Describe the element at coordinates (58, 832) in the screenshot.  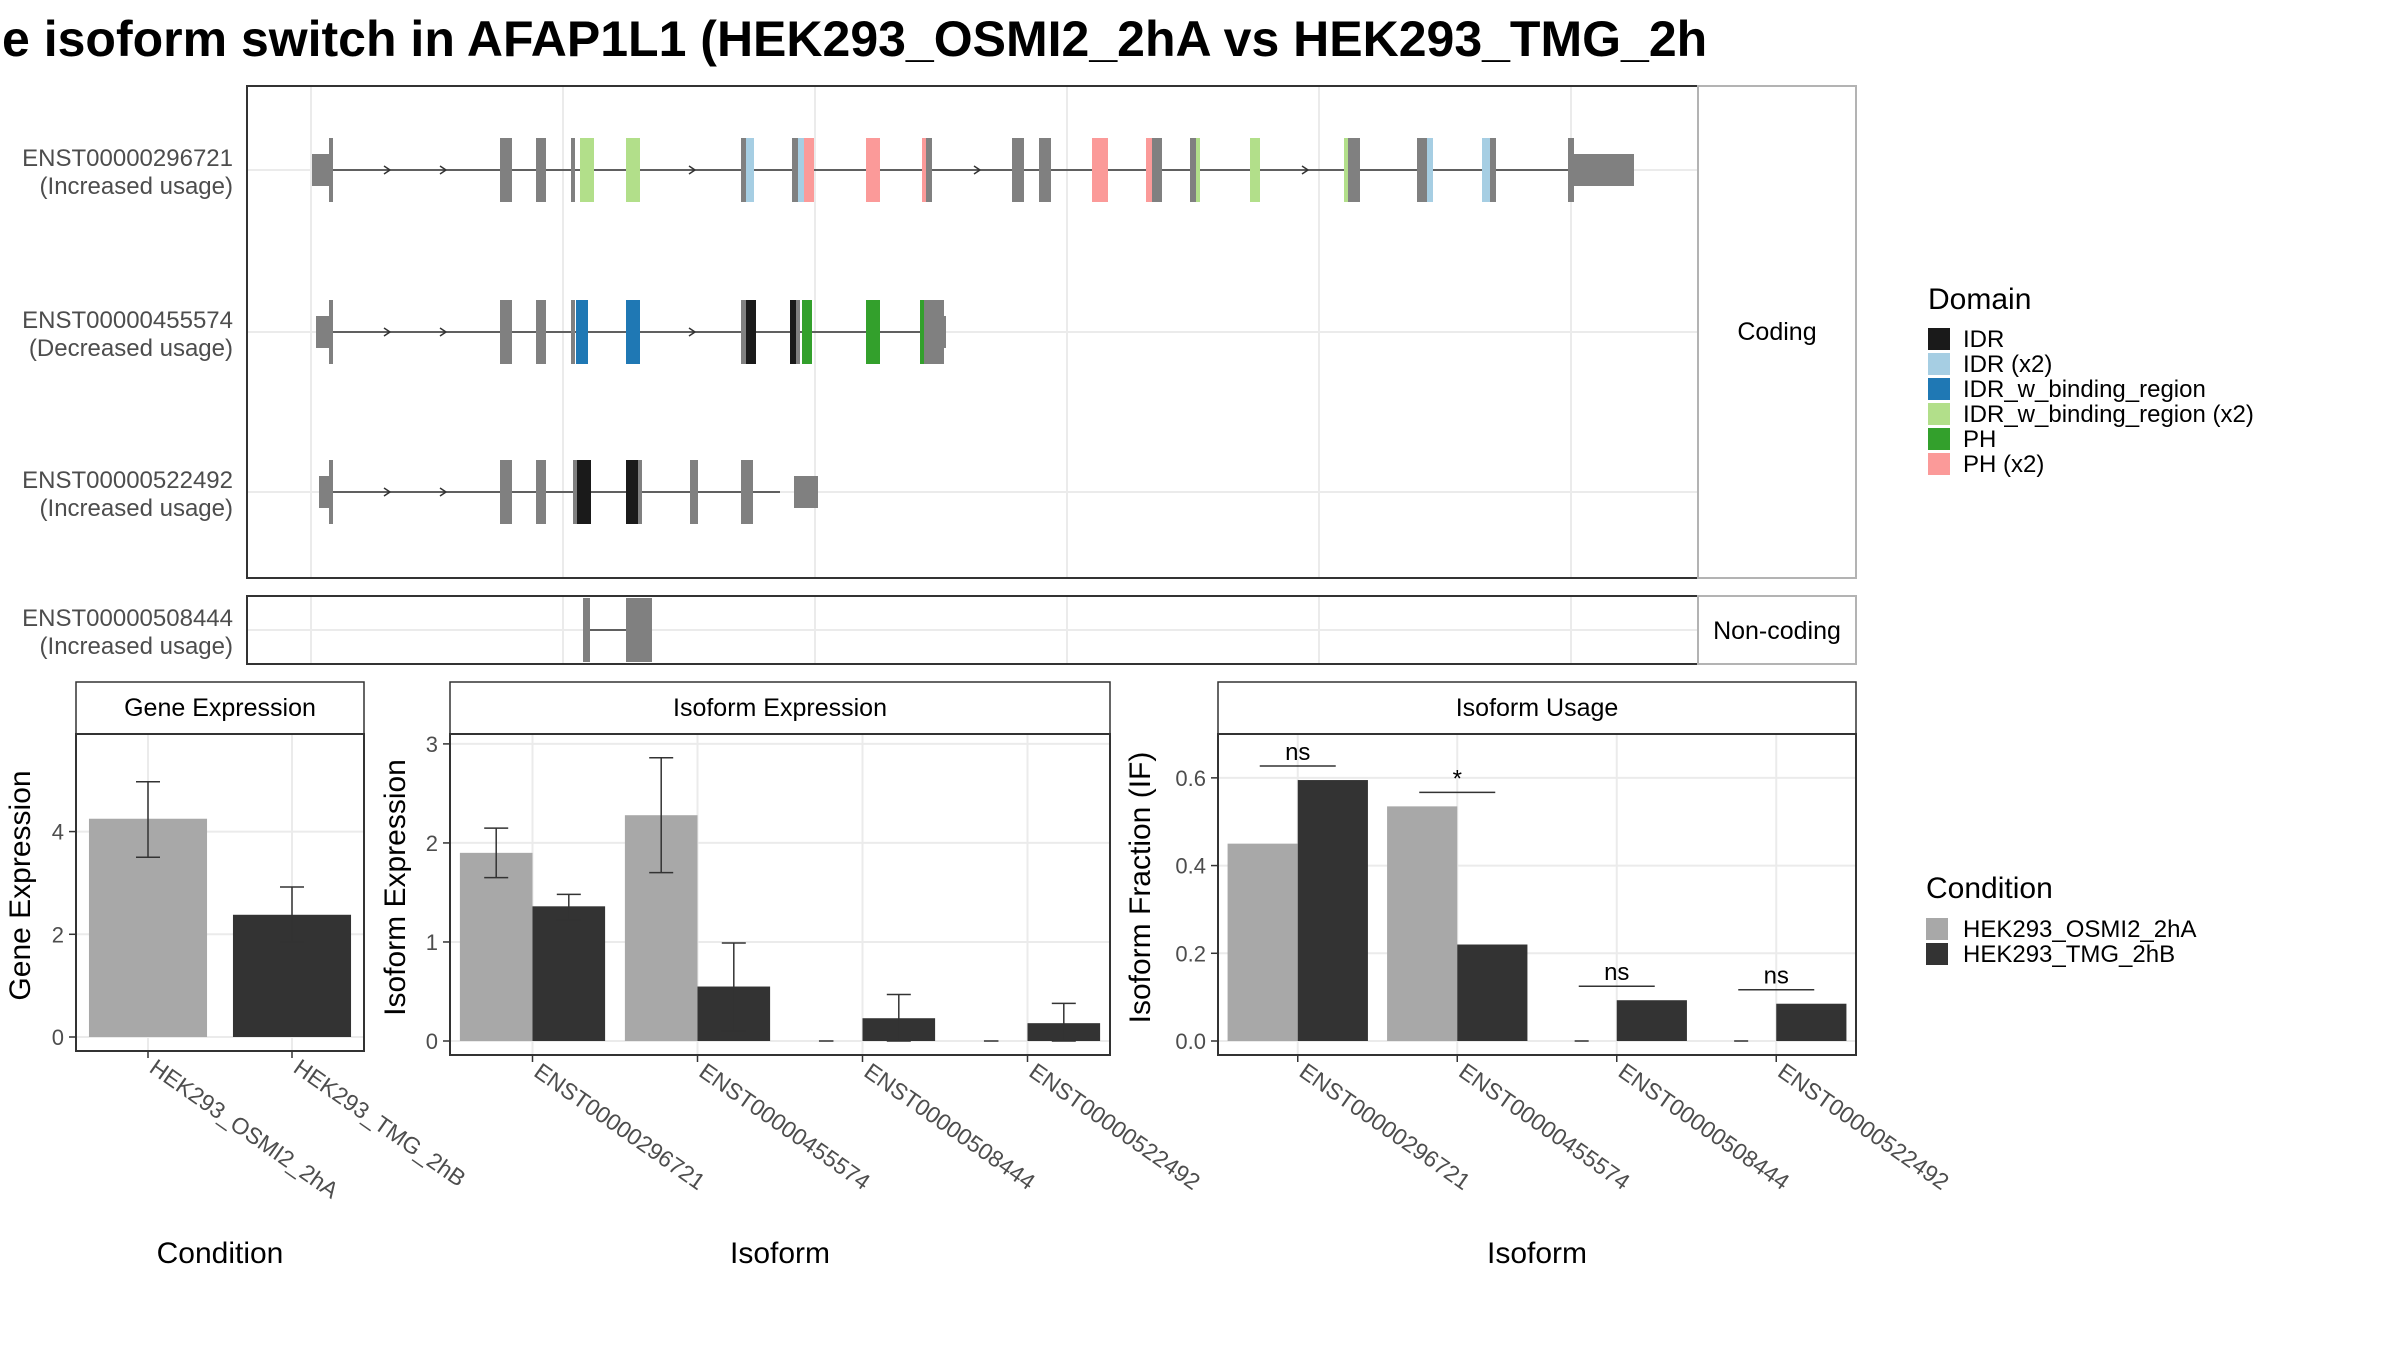
I see `y-tick-label: 4` at that location.